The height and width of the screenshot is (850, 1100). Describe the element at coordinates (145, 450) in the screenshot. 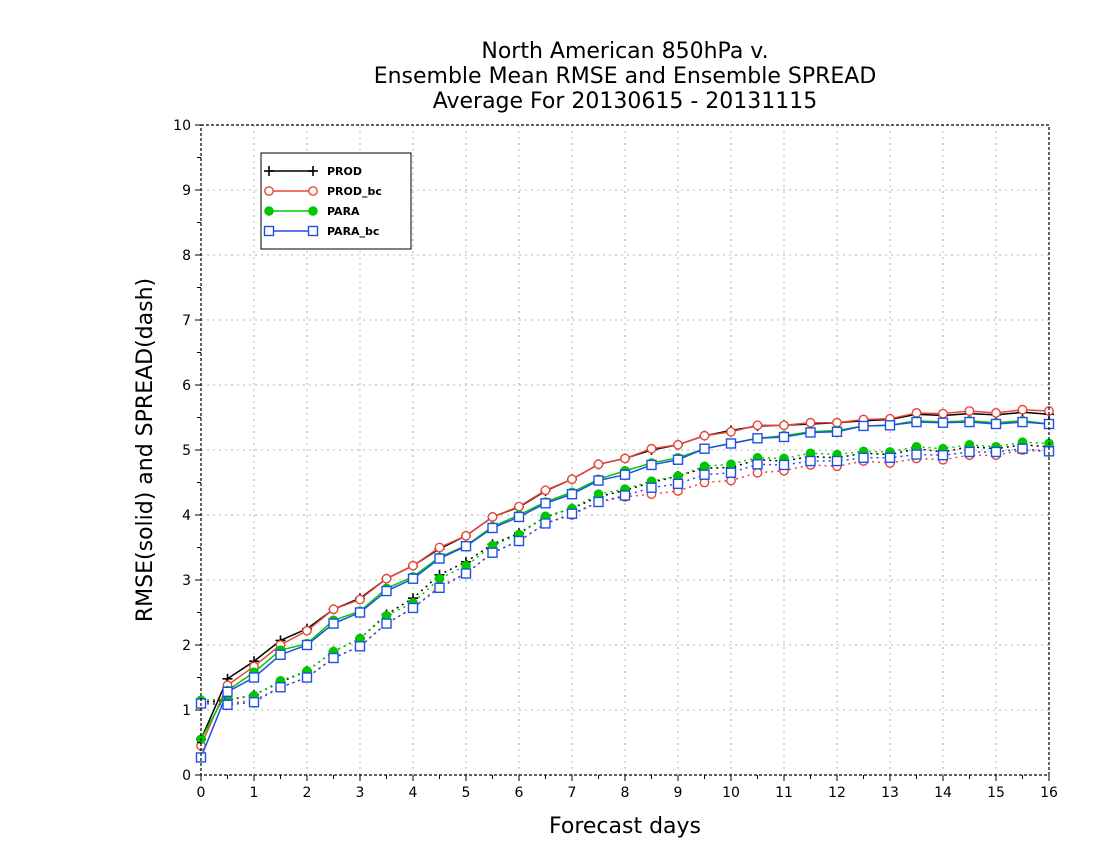

I see `y-axis-label: RMSE(solid) and SPREAD(dash)` at that location.